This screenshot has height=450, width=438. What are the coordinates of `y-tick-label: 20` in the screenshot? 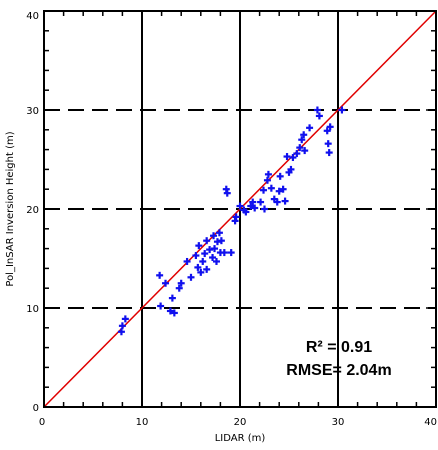 It's located at (32, 210).